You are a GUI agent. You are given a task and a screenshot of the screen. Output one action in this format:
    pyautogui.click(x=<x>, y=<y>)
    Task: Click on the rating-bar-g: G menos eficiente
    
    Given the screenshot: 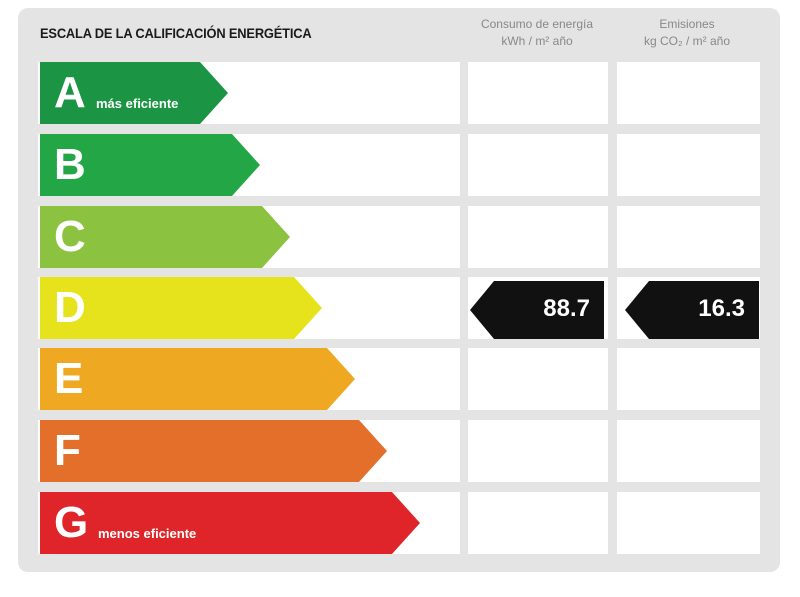 What is the action you would take?
    pyautogui.click(x=230, y=523)
    